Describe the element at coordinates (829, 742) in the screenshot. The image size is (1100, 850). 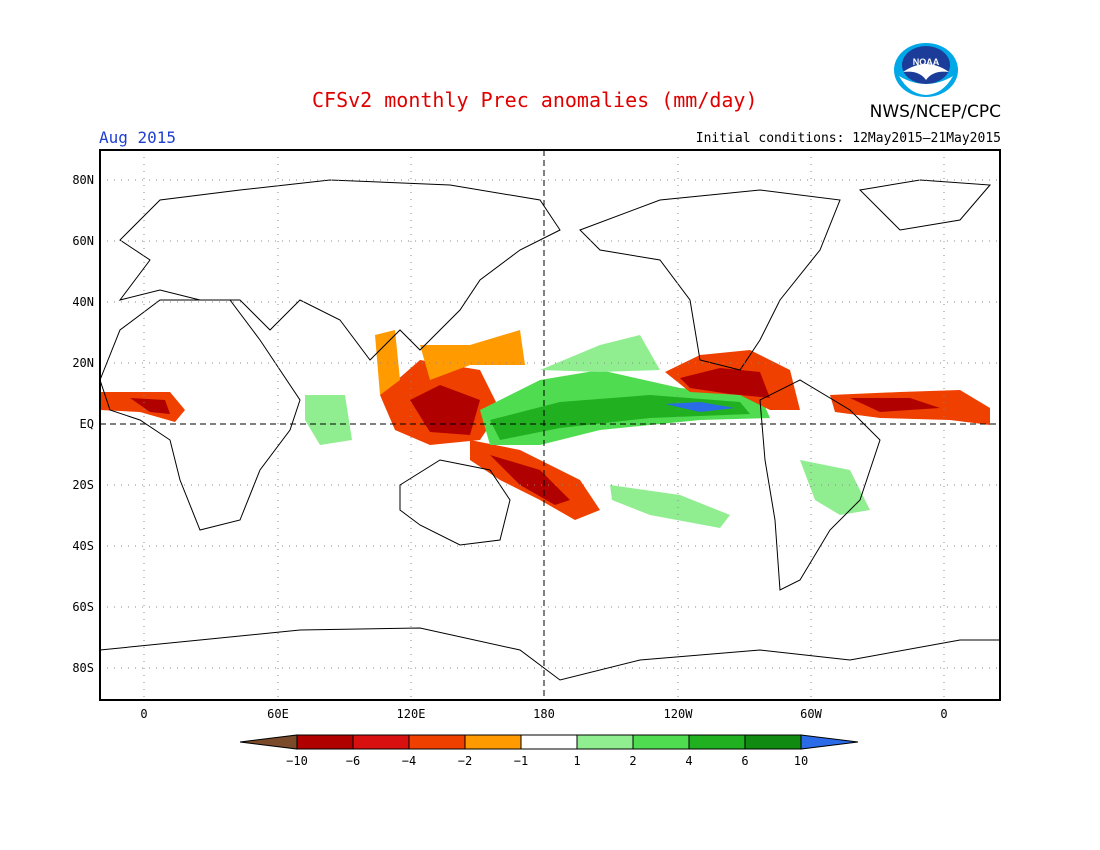
I see `legend-cap-high` at that location.